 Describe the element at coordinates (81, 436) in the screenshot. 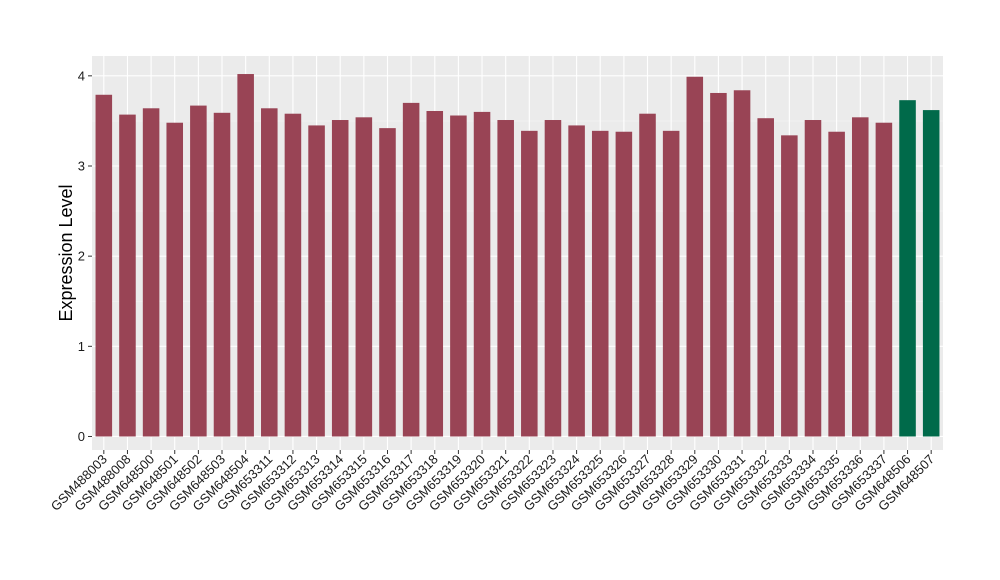

I see `y-tick-label: 0` at that location.